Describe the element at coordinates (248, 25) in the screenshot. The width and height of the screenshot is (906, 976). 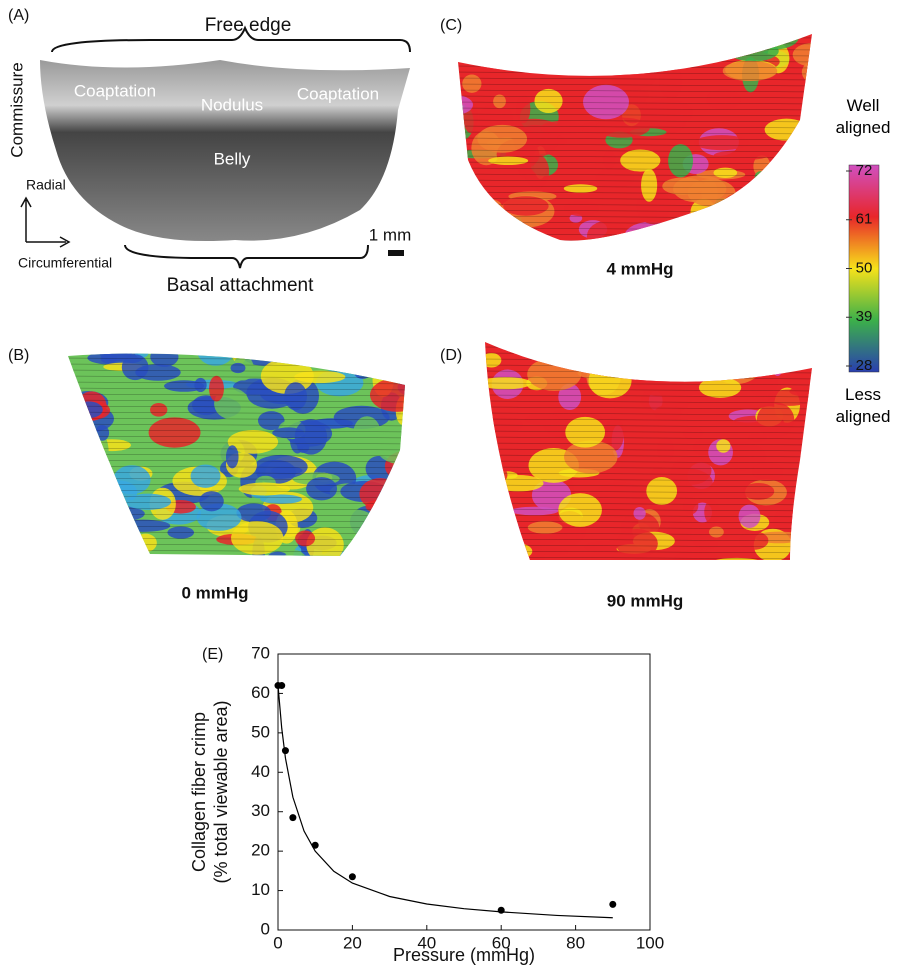
I see `annotation: Free edge` at that location.